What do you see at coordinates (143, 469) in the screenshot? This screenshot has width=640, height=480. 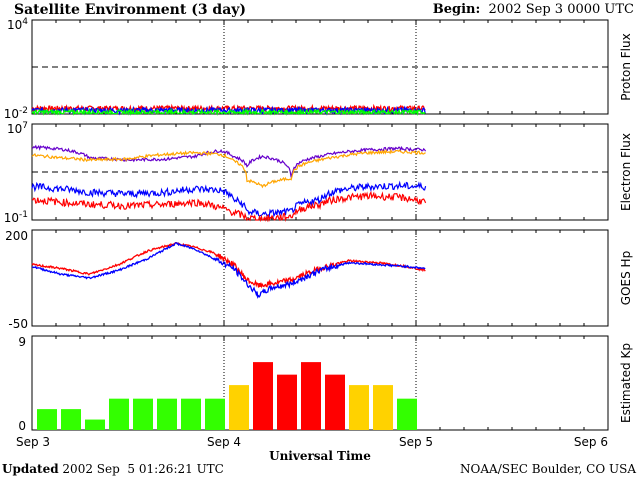 I see `updated-value: 2002 Sep 5 01:26:21 UTC` at bounding box center [143, 469].